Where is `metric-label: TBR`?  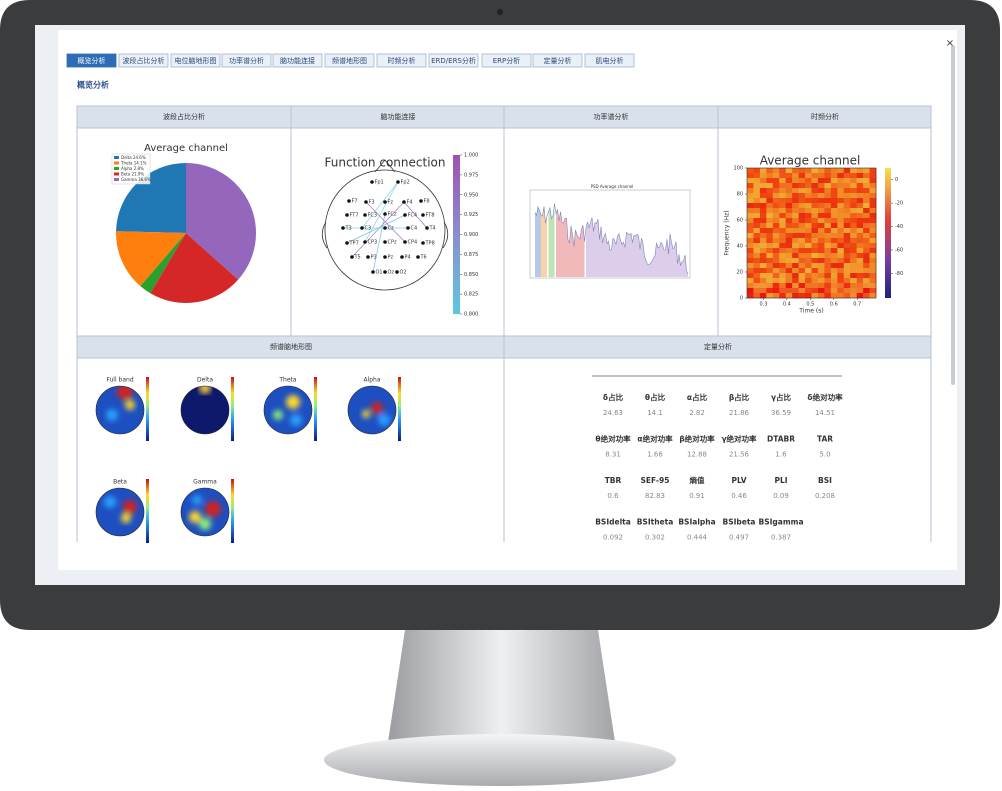 metric-label: TBR is located at coordinates (613, 480).